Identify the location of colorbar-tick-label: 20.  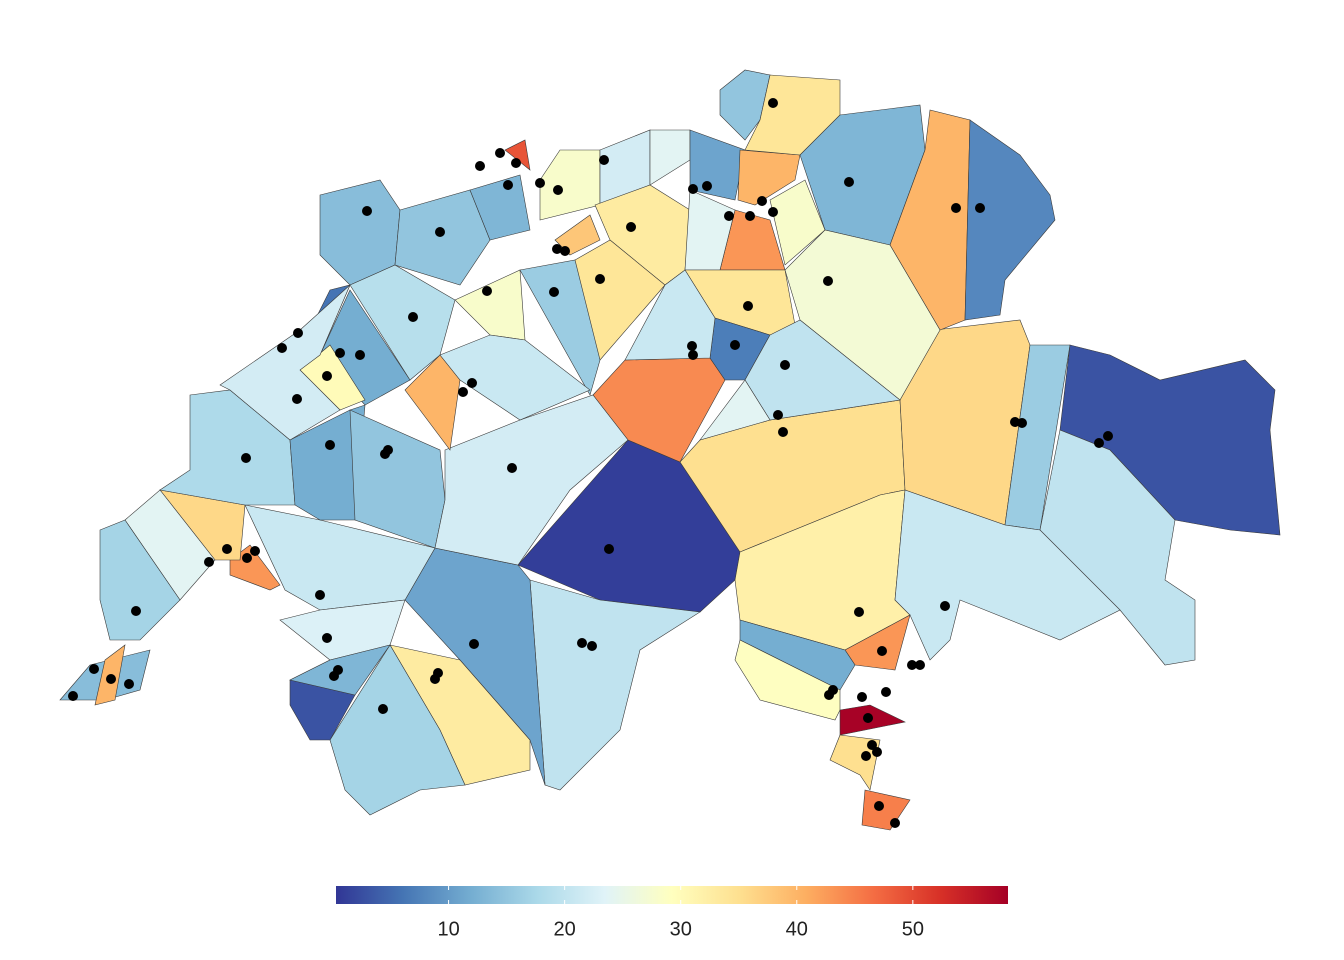
(565, 929).